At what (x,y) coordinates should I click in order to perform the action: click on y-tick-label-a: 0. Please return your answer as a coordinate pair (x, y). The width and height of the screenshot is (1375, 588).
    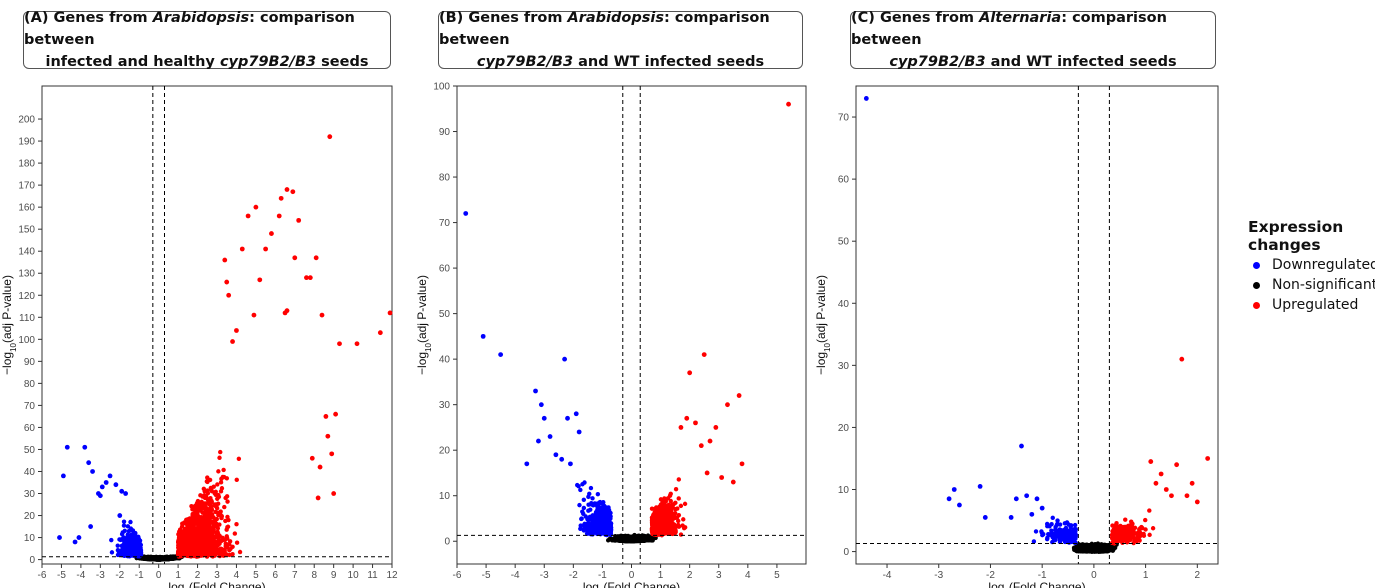
    Looking at the image, I should click on (32, 560).